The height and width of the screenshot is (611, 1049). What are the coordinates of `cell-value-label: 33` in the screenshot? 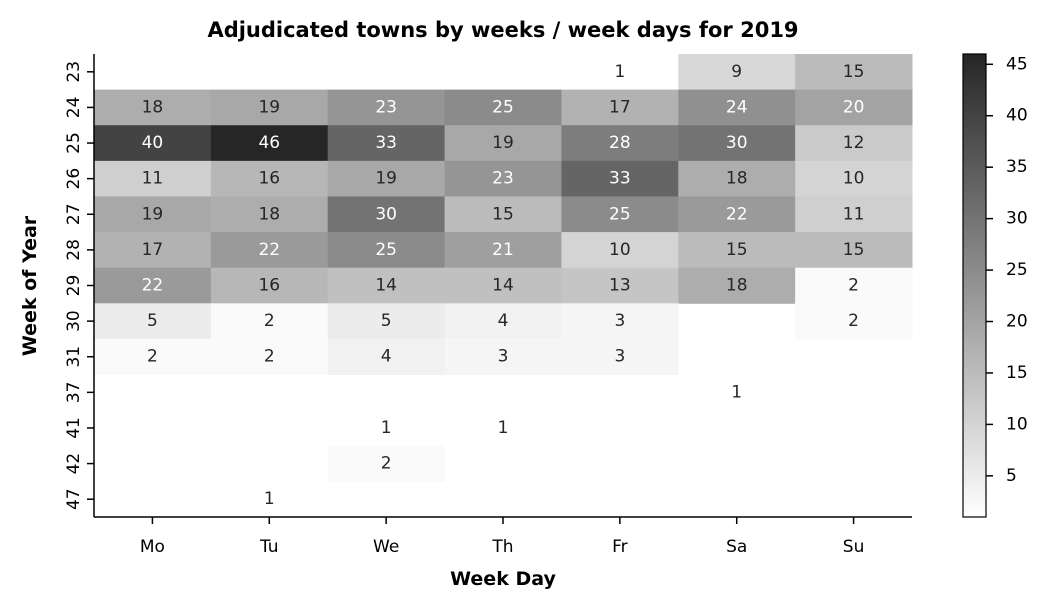 It's located at (620, 179).